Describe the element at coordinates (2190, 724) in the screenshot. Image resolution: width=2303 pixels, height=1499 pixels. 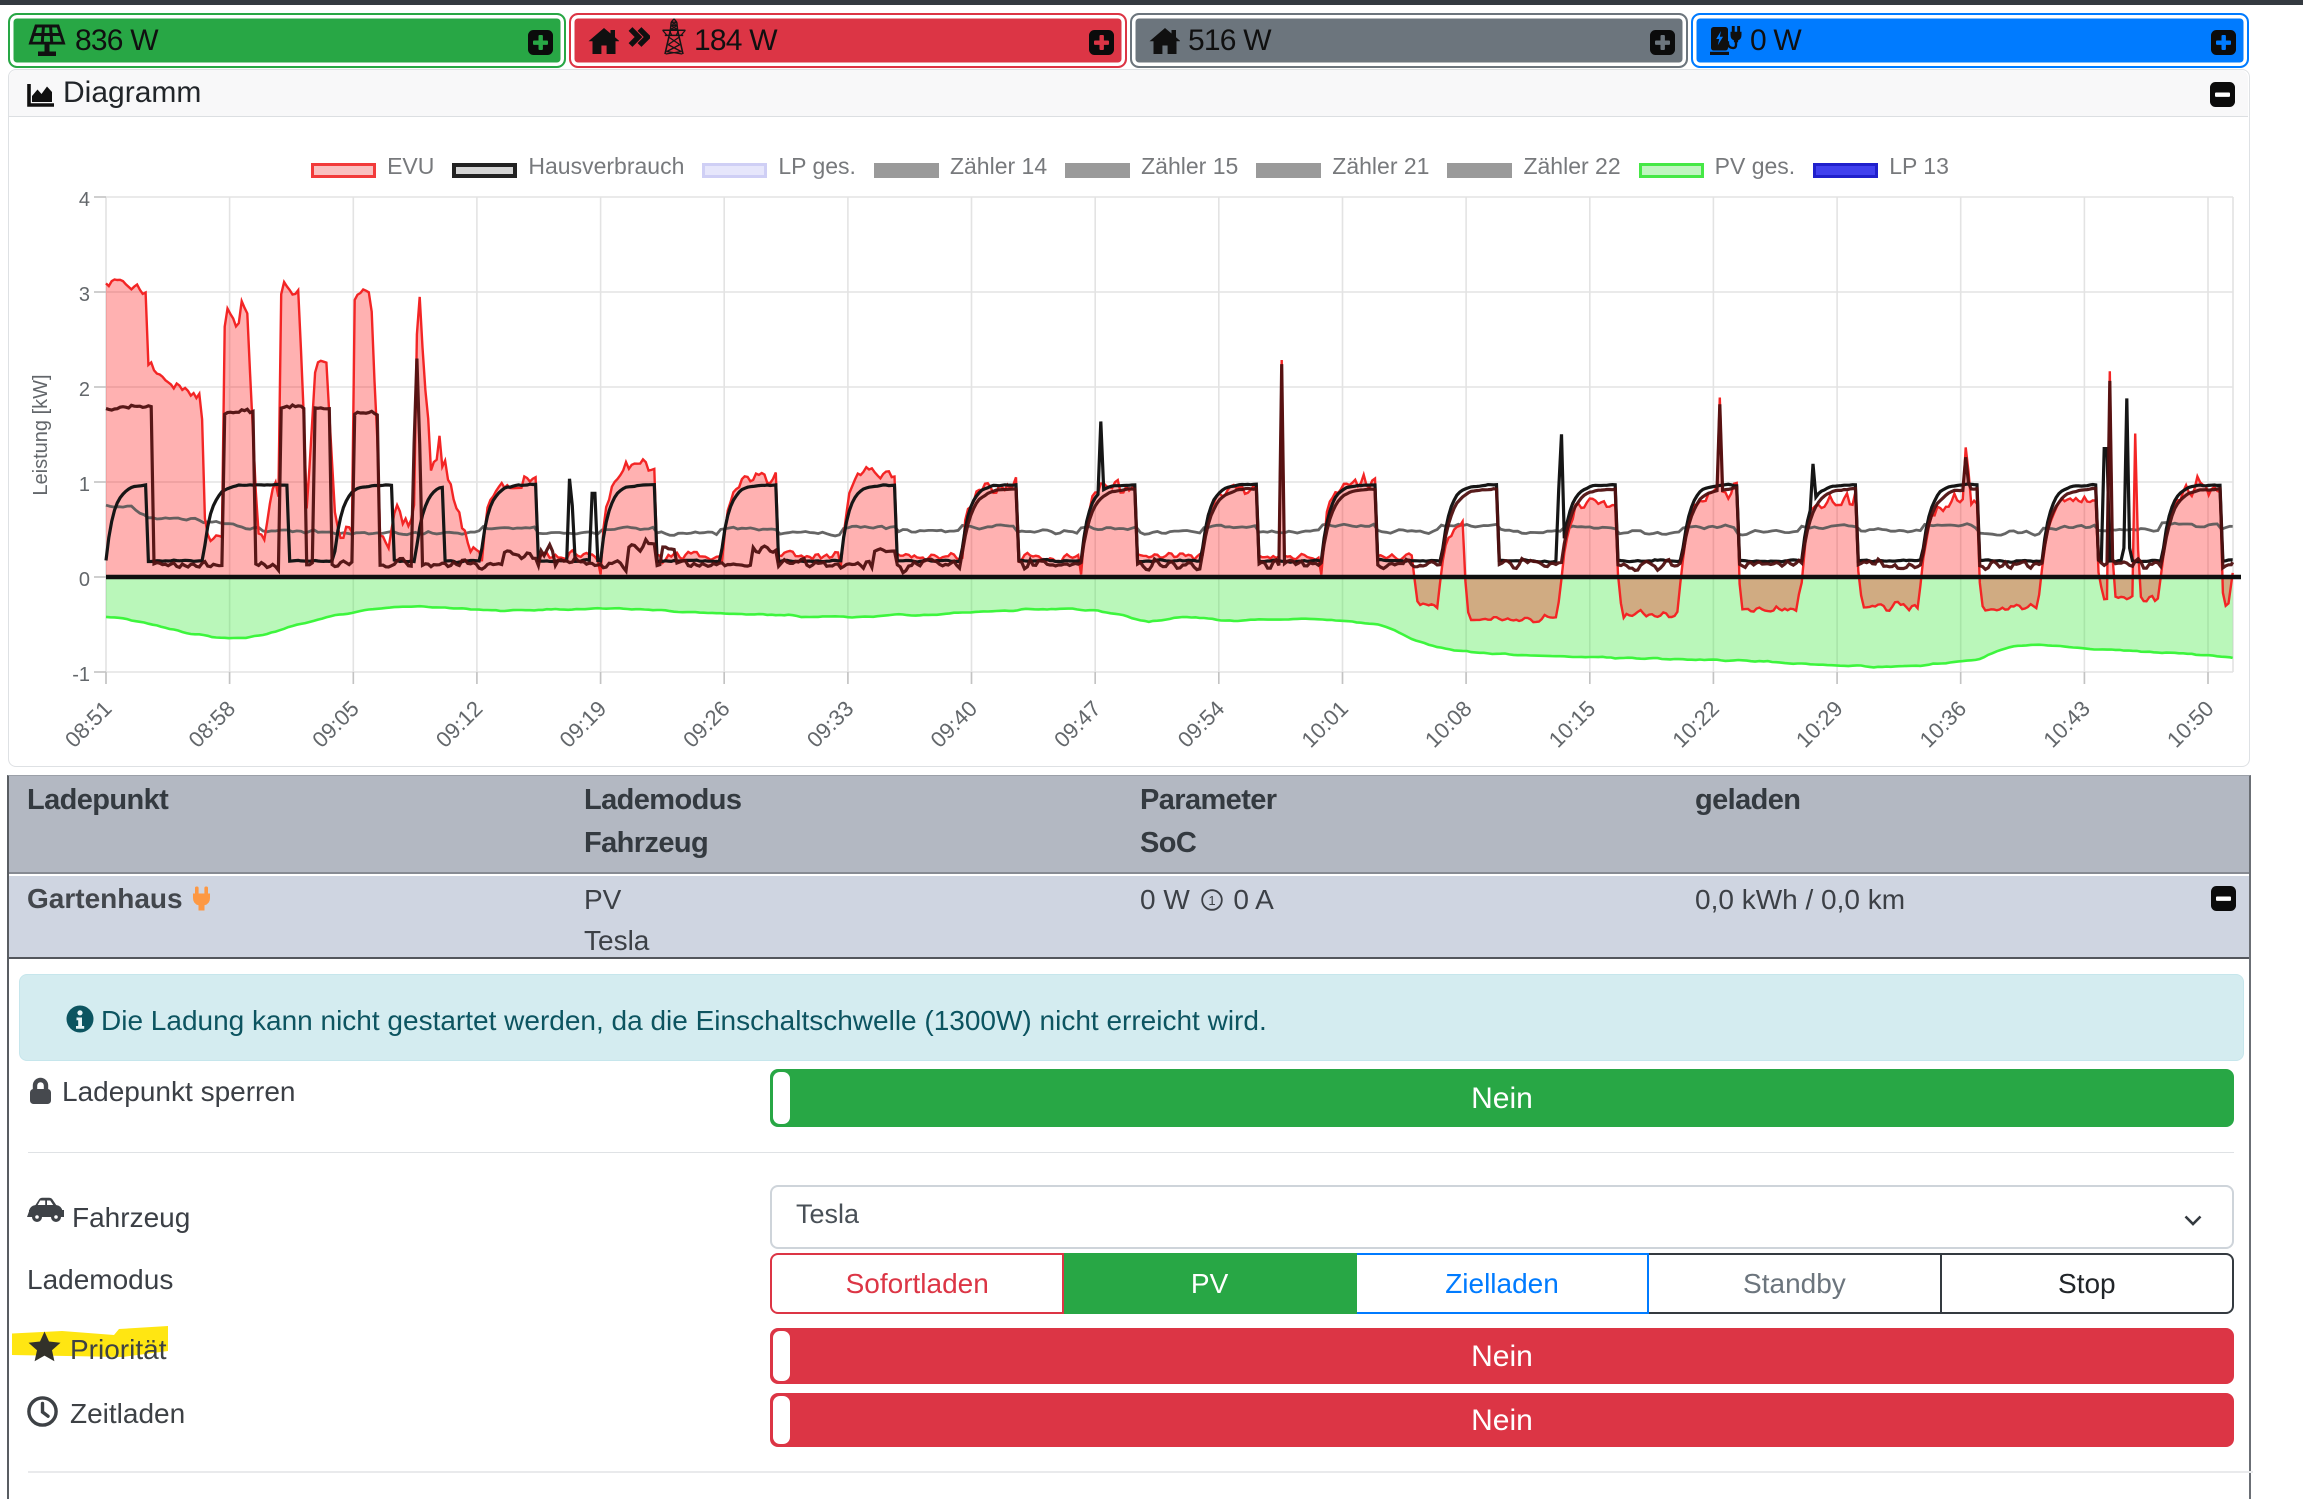
I see `svg-text: 10:50` at that location.